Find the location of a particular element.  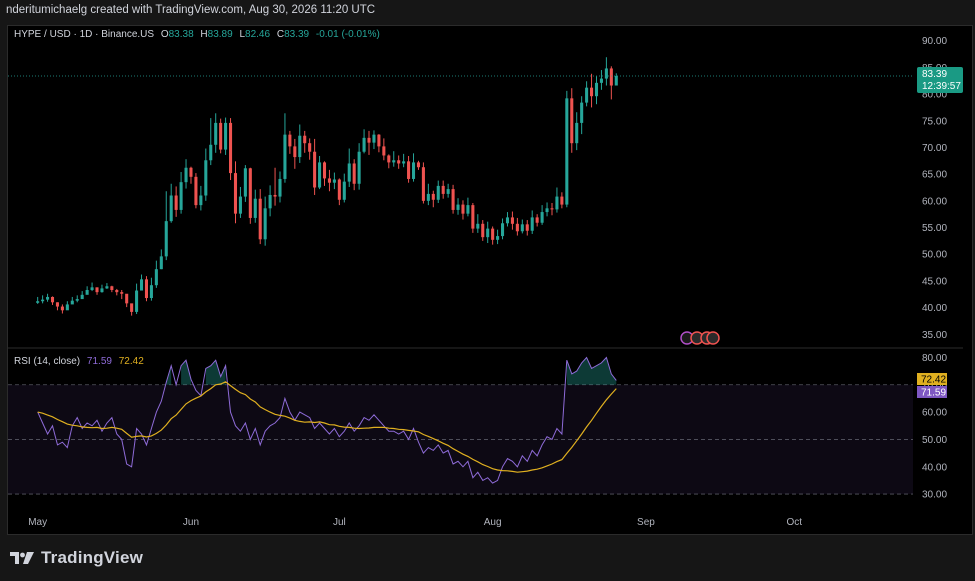

rsi-legend-value: 71.59 is located at coordinates (99, 361).